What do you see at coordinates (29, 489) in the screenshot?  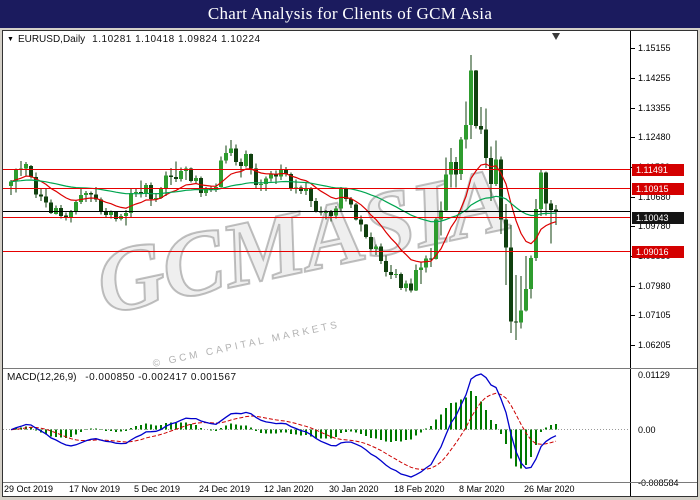 I see `time-axis-label: 29 Oct 2019` at bounding box center [29, 489].